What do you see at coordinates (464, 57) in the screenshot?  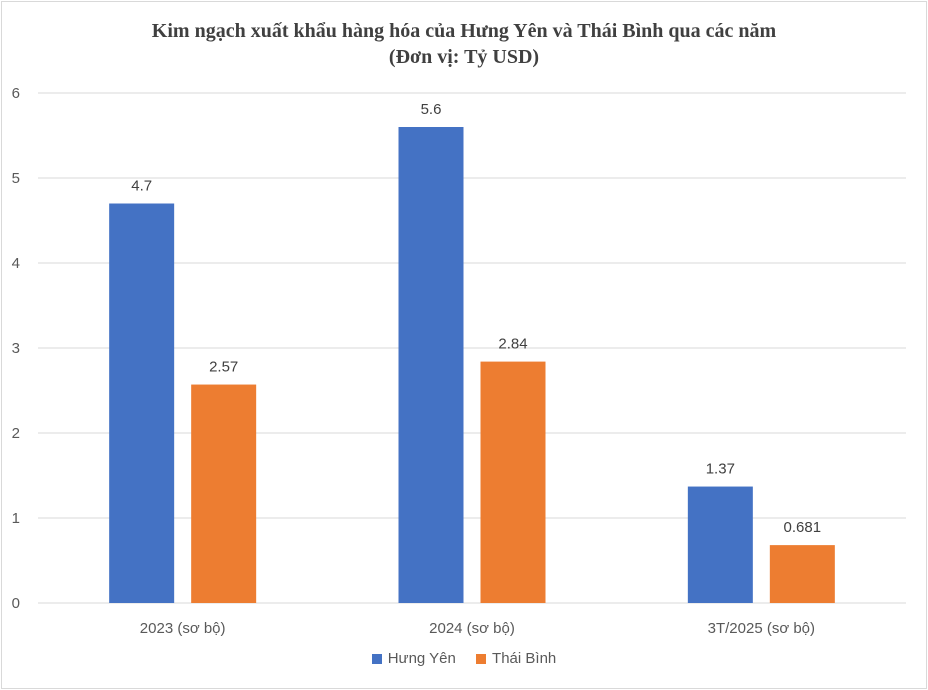 I see `chart-title-line2: (Đơn vị: Tỷ USD)` at bounding box center [464, 57].